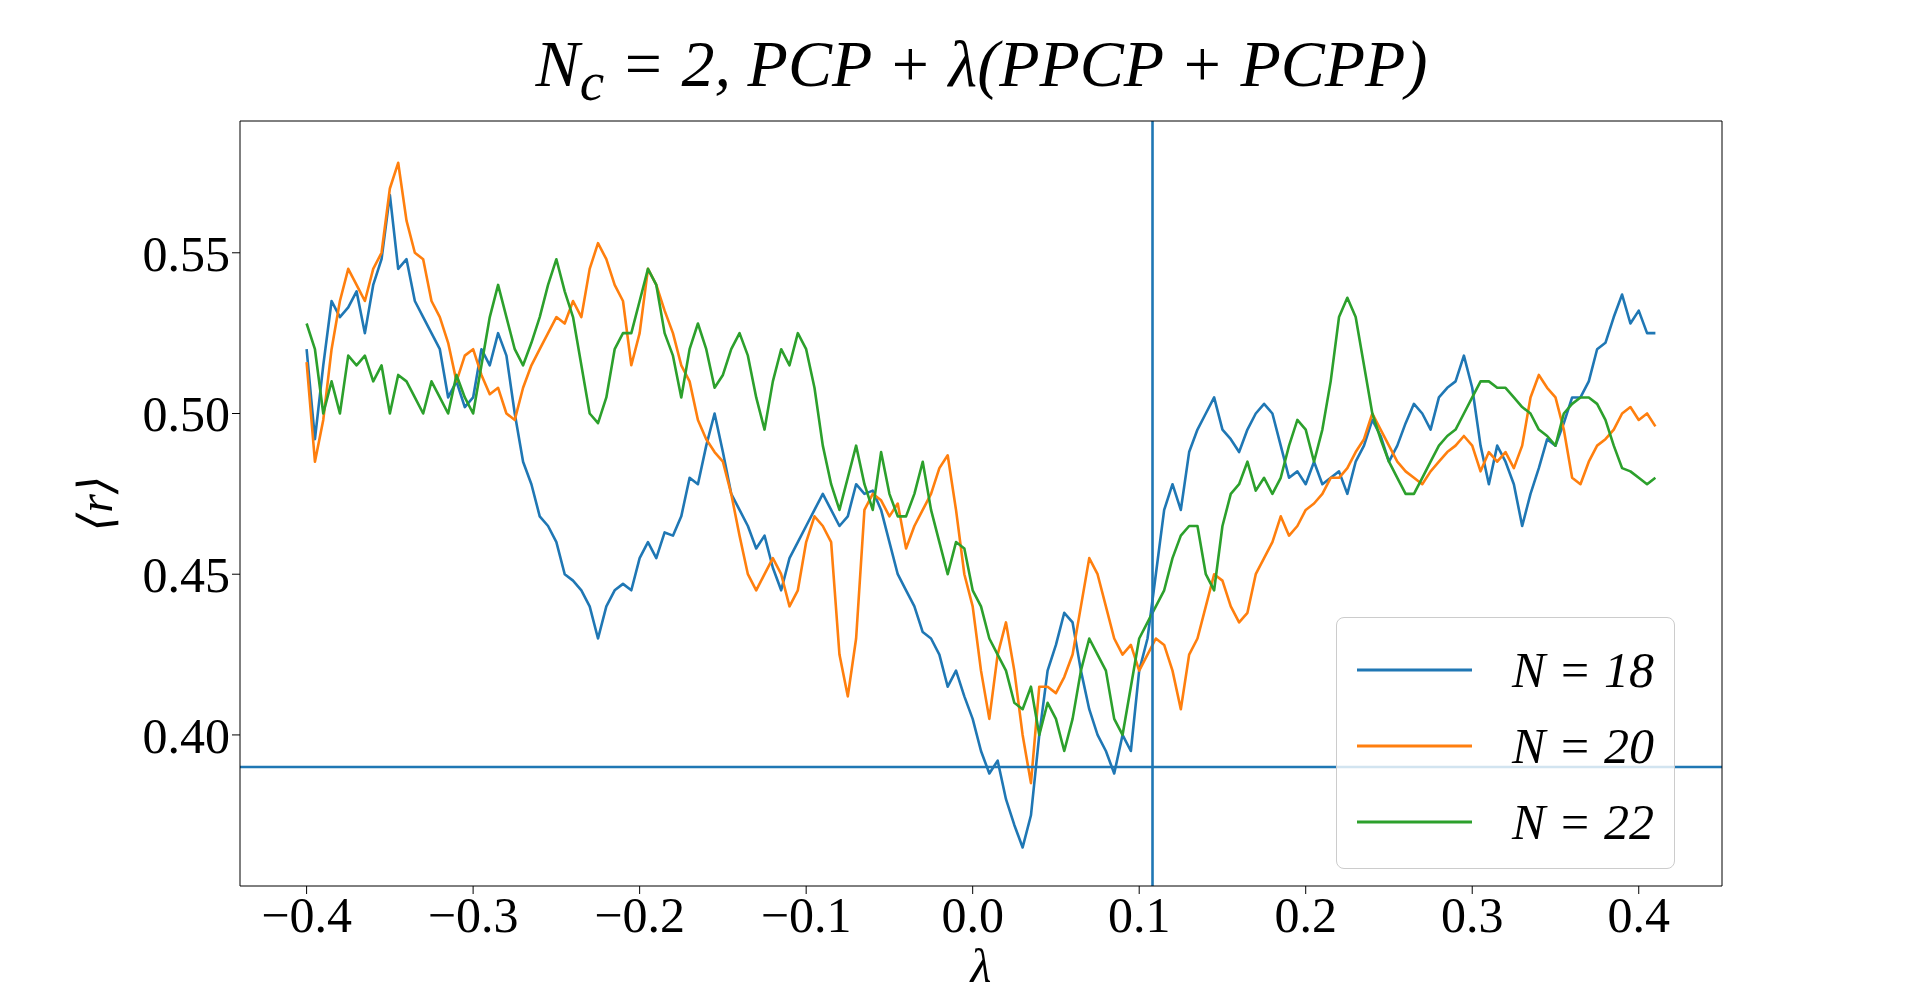 Image resolution: width=1917 pixels, height=998 pixels. What do you see at coordinates (186, 735) in the screenshot?
I see `y-tick-label: 0.40` at bounding box center [186, 735].